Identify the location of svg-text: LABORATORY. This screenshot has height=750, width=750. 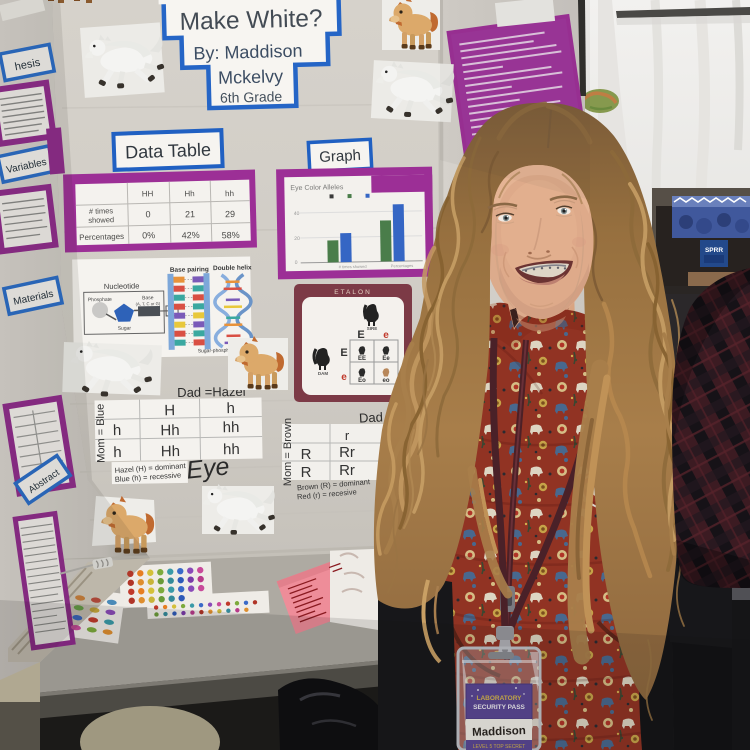
(499, 698).